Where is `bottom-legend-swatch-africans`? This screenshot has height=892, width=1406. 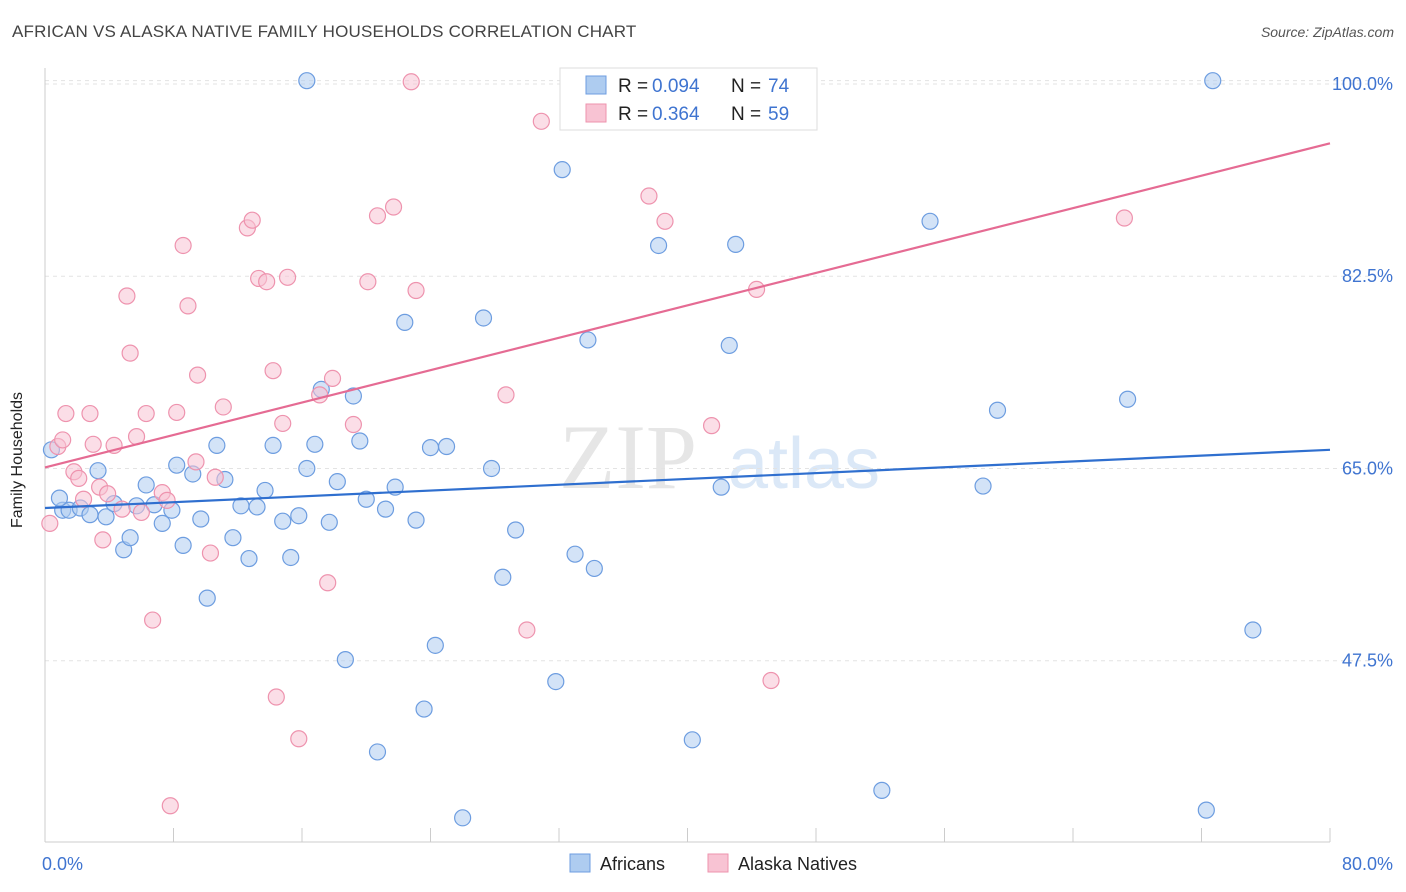 bottom-legend-swatch-africans is located at coordinates (580, 863).